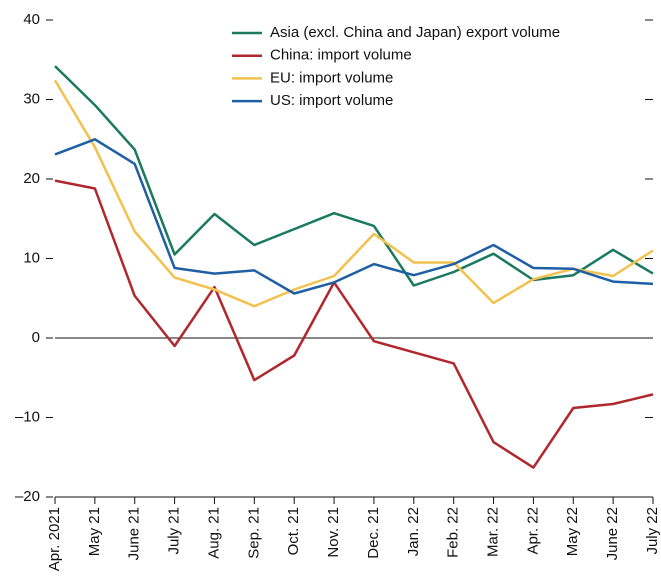  I want to click on x-tick-label: Apr. 2021, so click(54, 539).